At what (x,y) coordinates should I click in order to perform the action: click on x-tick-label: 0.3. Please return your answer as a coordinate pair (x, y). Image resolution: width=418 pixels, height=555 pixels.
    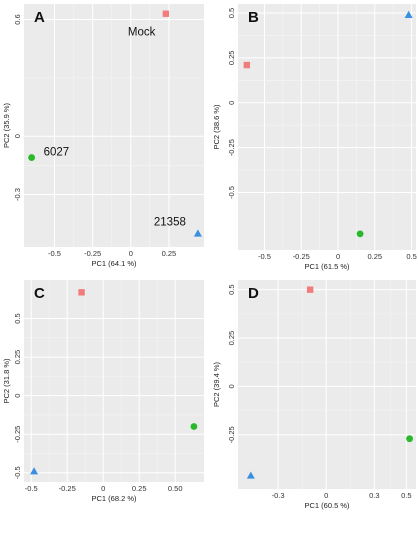
    Looking at the image, I should click on (374, 495).